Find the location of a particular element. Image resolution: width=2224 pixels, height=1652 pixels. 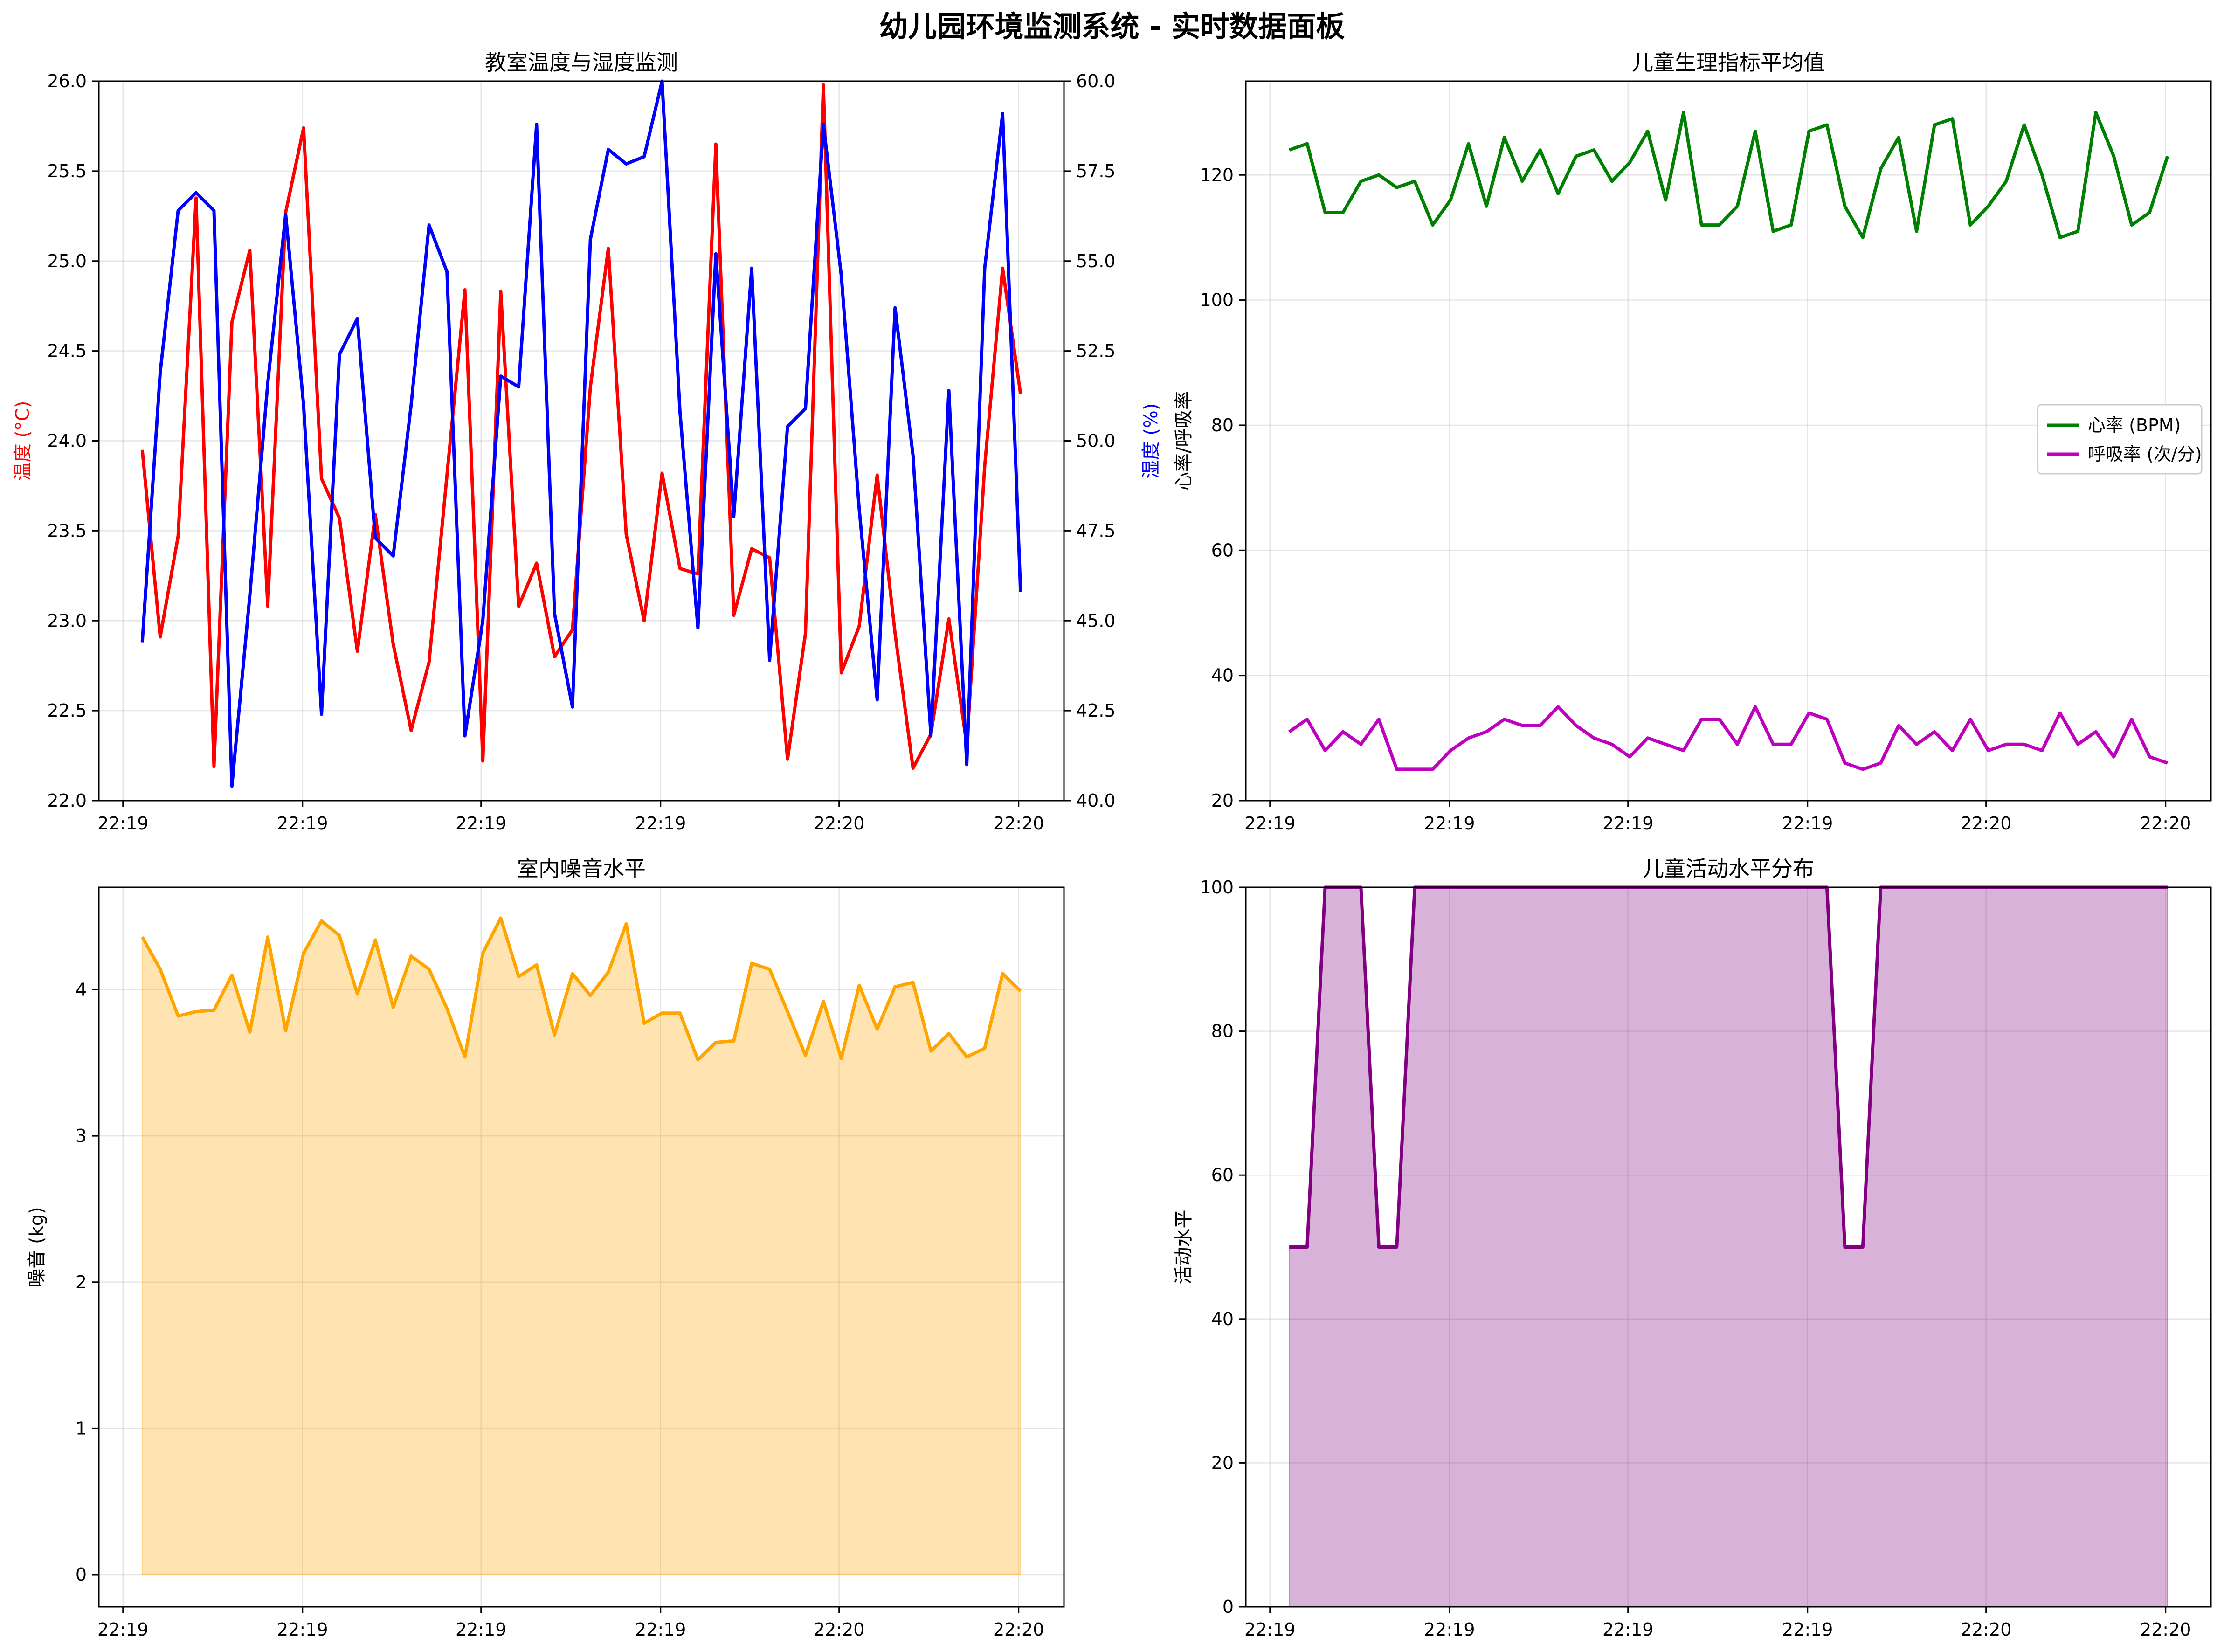

y-right-tick-label: 40.0 is located at coordinates (1096, 800).